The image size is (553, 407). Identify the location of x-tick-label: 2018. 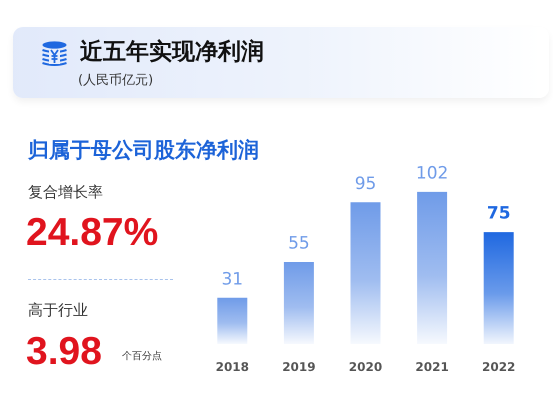
(233, 367).